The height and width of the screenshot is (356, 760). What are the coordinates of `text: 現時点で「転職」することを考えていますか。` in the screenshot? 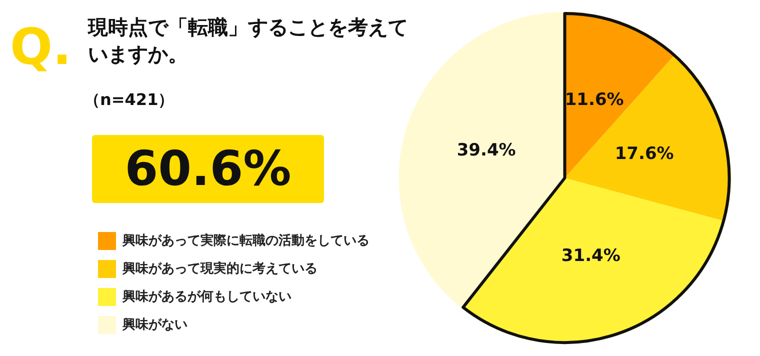 It's located at (248, 41).